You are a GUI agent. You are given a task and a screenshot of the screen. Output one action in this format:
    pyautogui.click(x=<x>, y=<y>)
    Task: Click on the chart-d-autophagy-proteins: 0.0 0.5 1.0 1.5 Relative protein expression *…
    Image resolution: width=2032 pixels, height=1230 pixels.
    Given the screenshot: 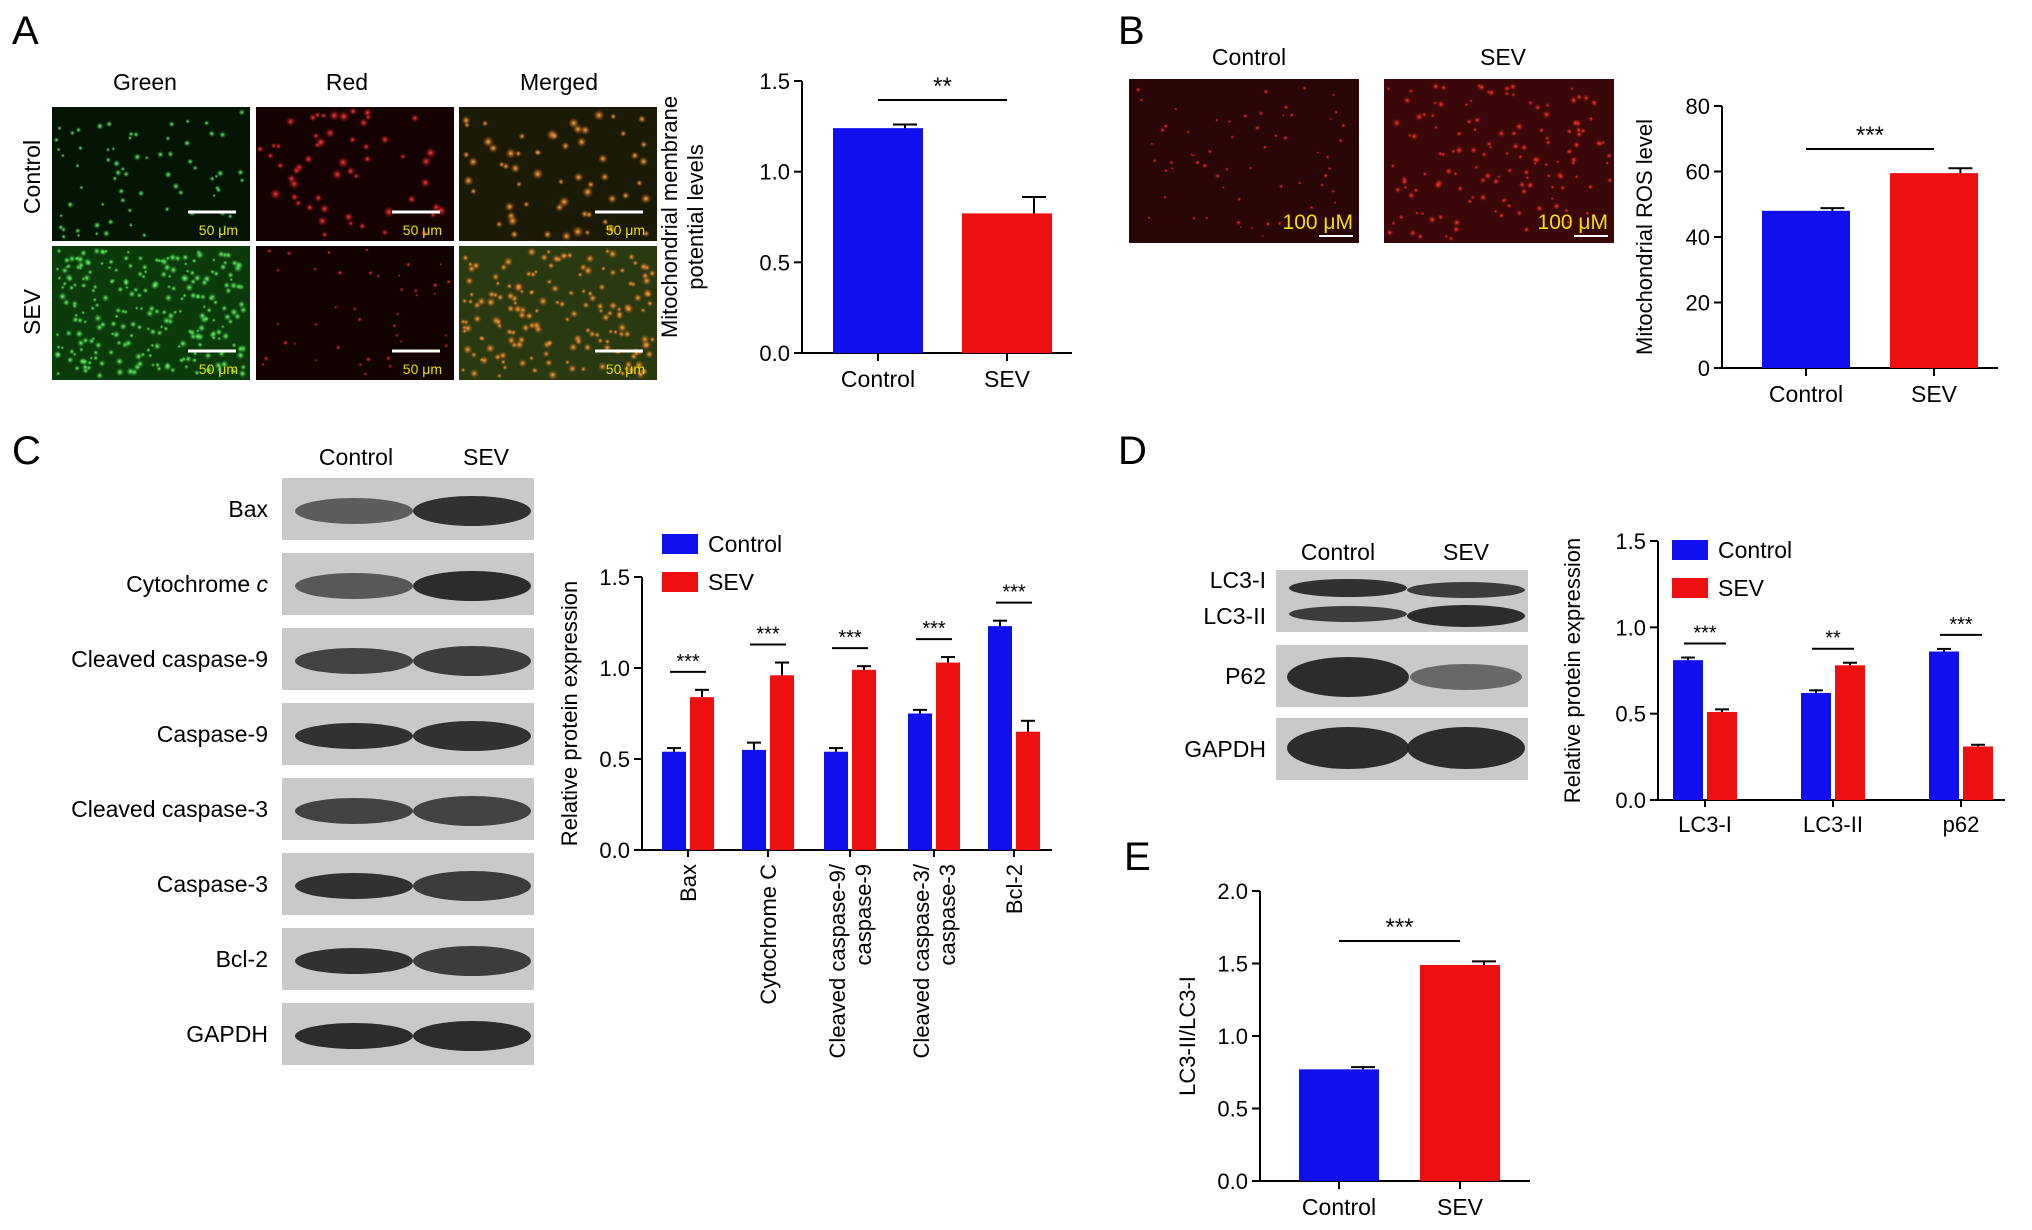 What is the action you would take?
    pyautogui.click(x=1782, y=683)
    